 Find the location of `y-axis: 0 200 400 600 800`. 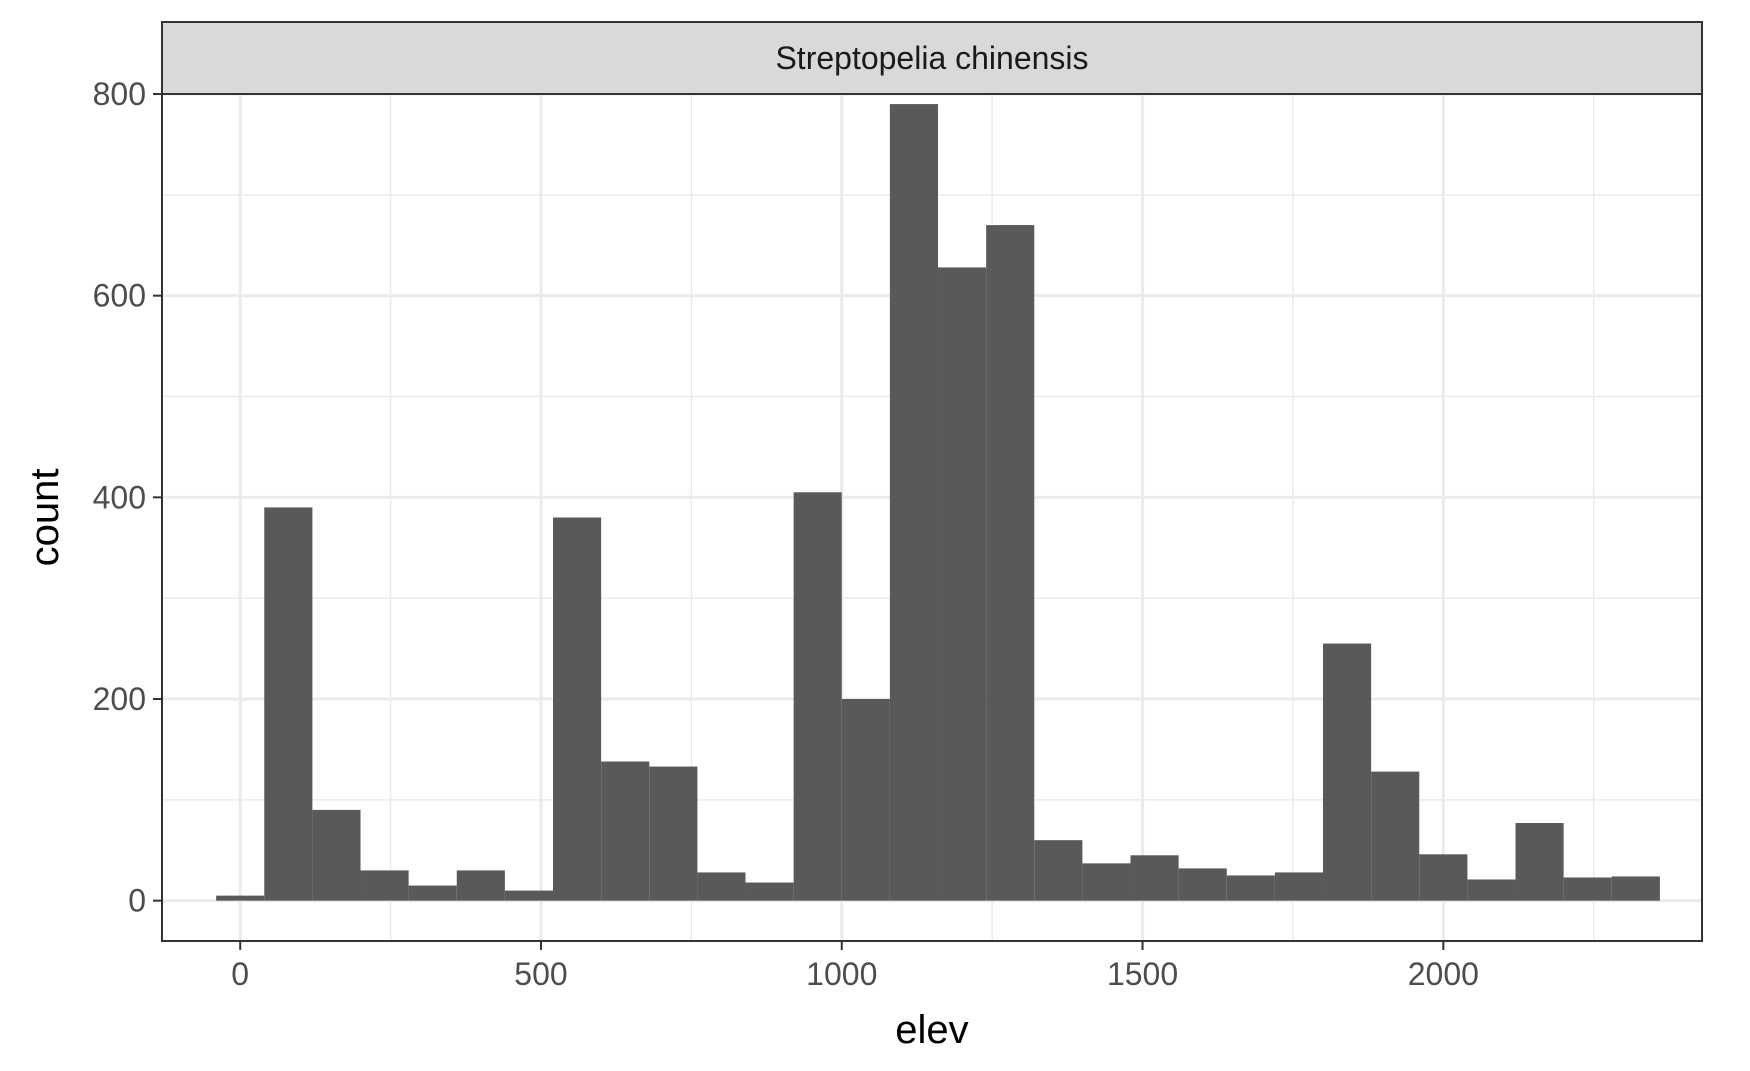

y-axis: 0 200 400 600 800 is located at coordinates (127, 497).